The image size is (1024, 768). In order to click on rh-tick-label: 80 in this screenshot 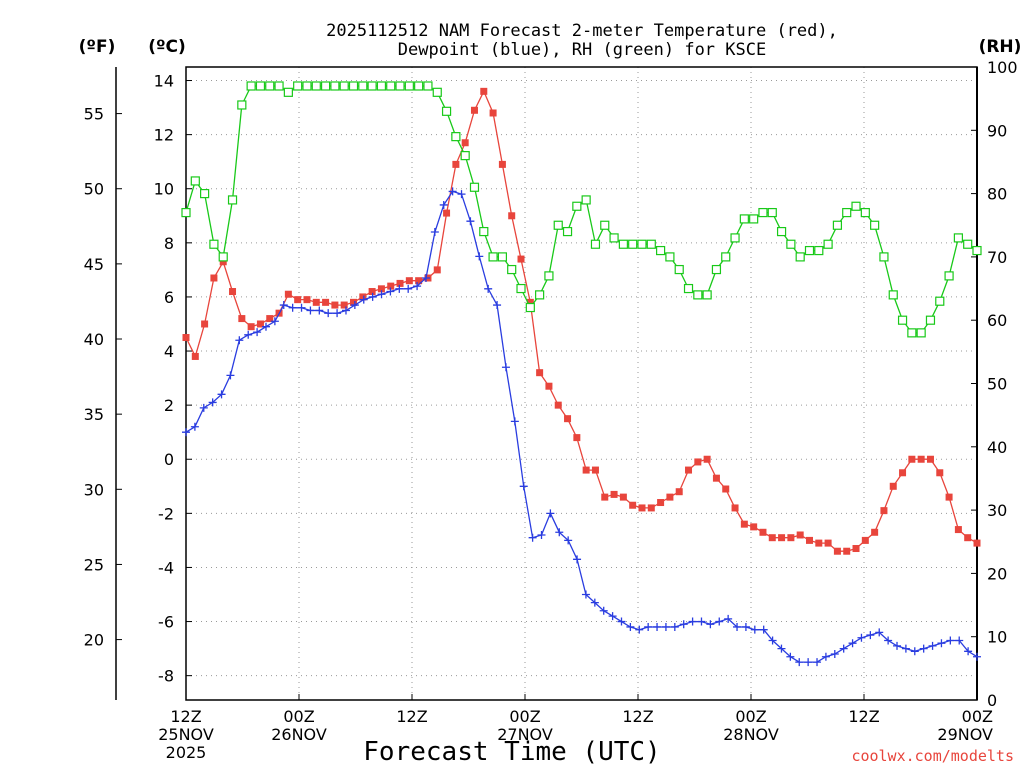, I will do `click(997, 194)`.